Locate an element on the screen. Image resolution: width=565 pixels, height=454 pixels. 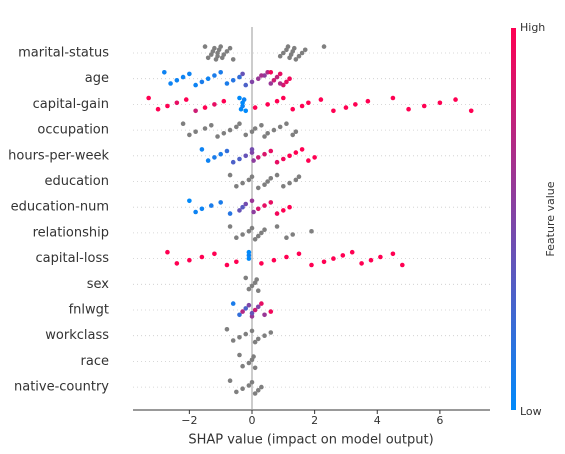
feature-label: native-country is located at coordinates (61, 387).